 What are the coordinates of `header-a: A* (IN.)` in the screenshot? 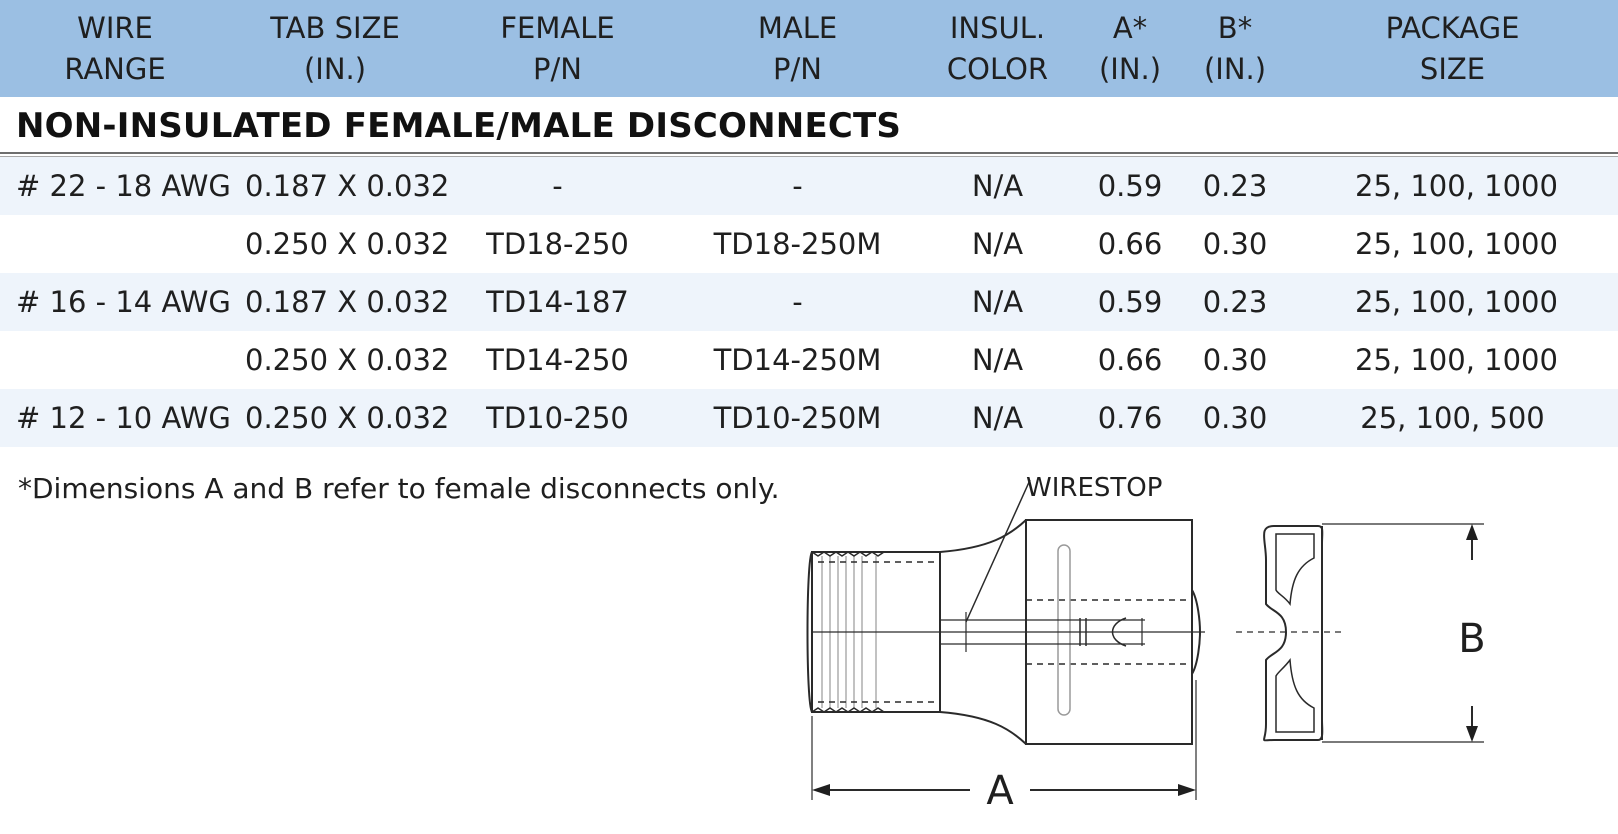 It's located at (1130, 48).